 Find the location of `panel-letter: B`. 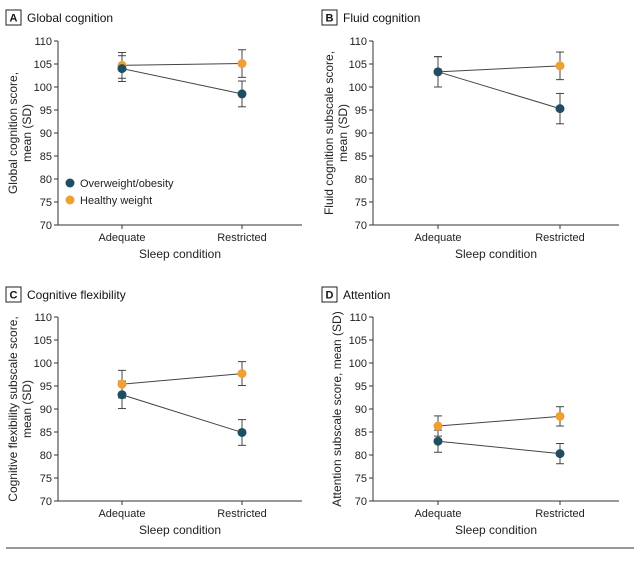

panel-letter: B is located at coordinates (330, 19).